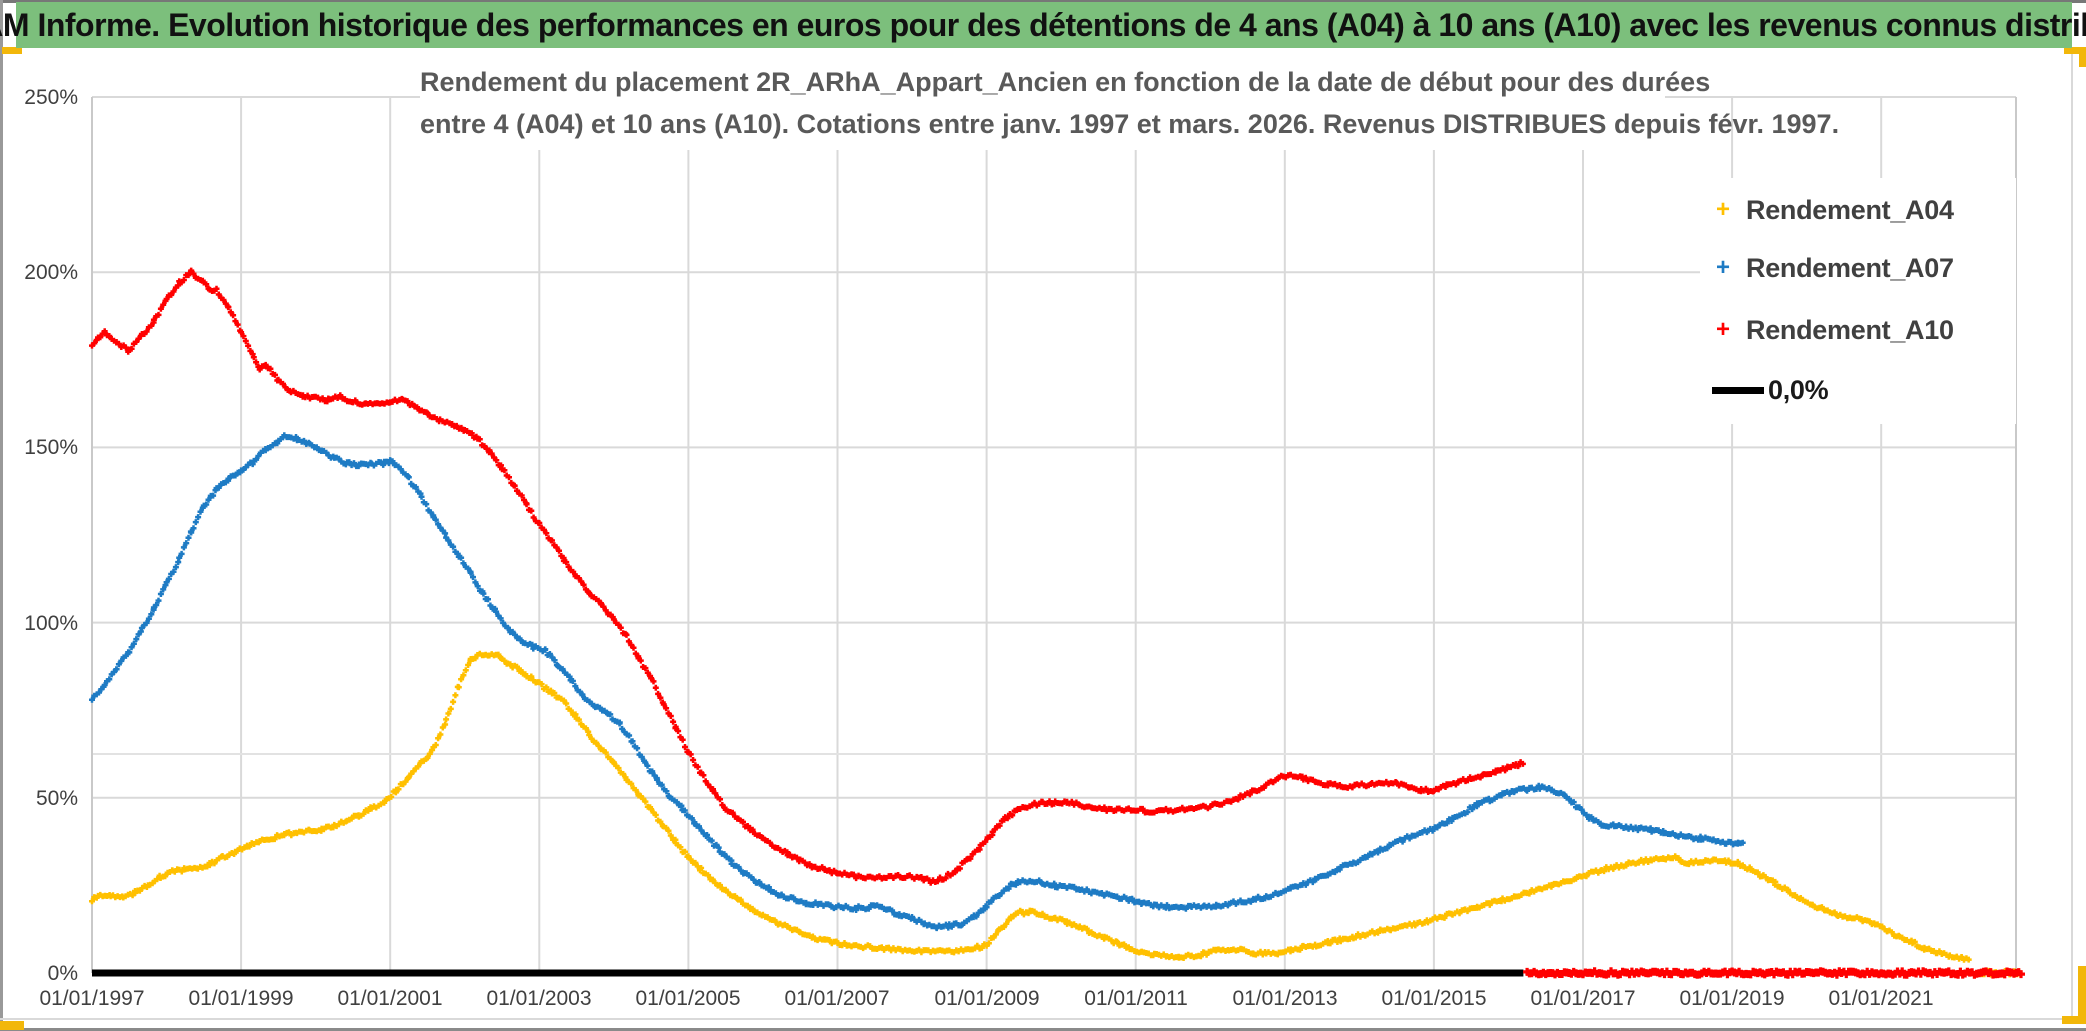  Describe the element at coordinates (12, 1025) in the screenshot. I see `accent-bottom-left` at that location.